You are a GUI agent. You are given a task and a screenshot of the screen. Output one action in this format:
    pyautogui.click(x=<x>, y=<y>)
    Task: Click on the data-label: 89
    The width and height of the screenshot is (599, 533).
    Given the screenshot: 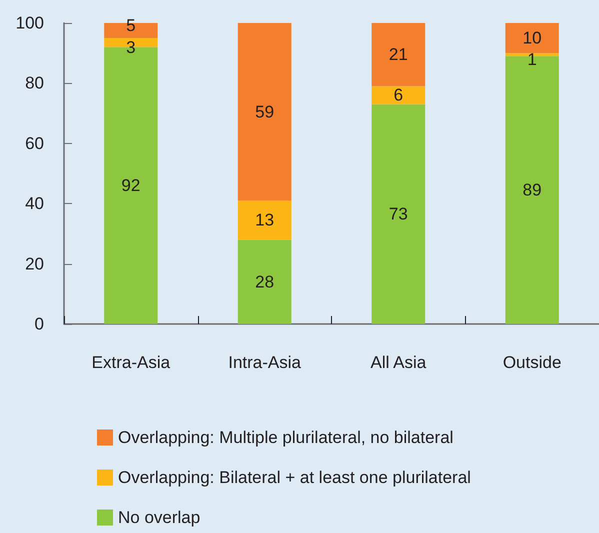 What is the action you would take?
    pyautogui.click(x=532, y=190)
    